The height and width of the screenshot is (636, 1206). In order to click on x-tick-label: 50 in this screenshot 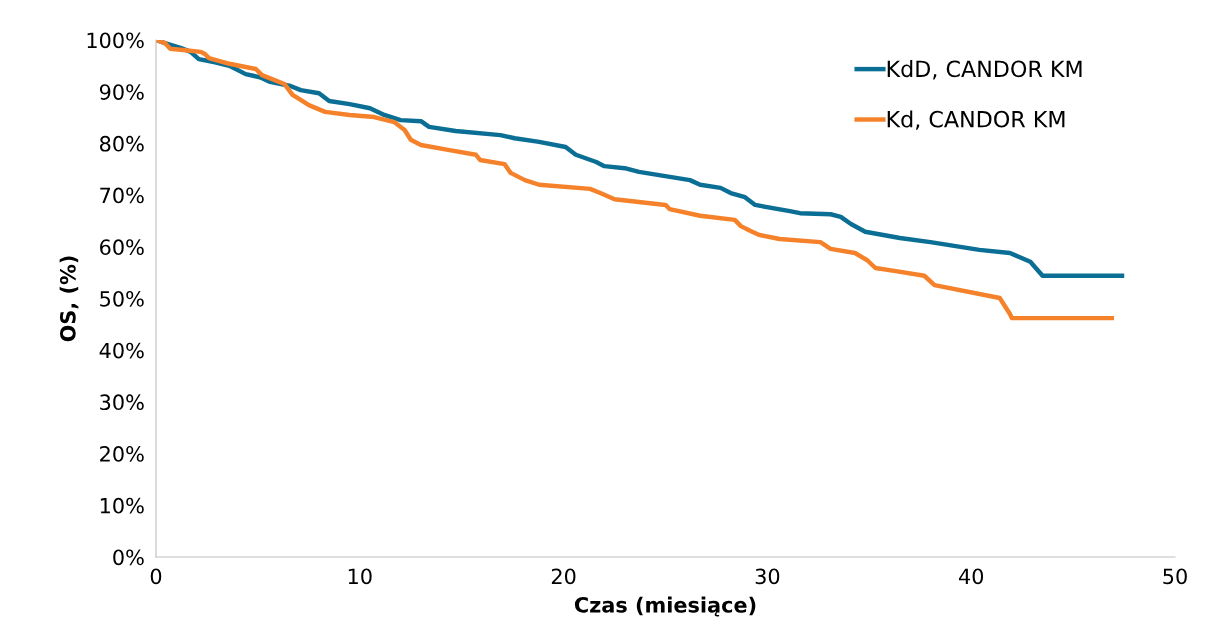, I will do `click(1175, 576)`.